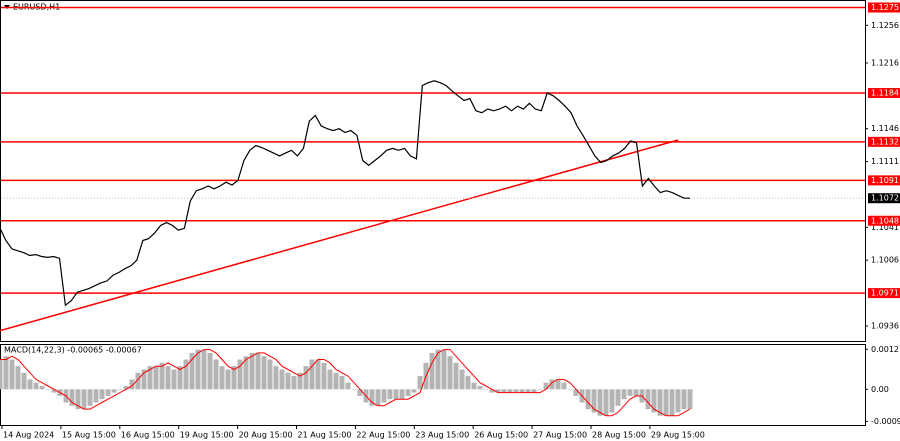  Describe the element at coordinates (885, 62) in the screenshot. I see `y-tick-label: 1.1216` at that location.